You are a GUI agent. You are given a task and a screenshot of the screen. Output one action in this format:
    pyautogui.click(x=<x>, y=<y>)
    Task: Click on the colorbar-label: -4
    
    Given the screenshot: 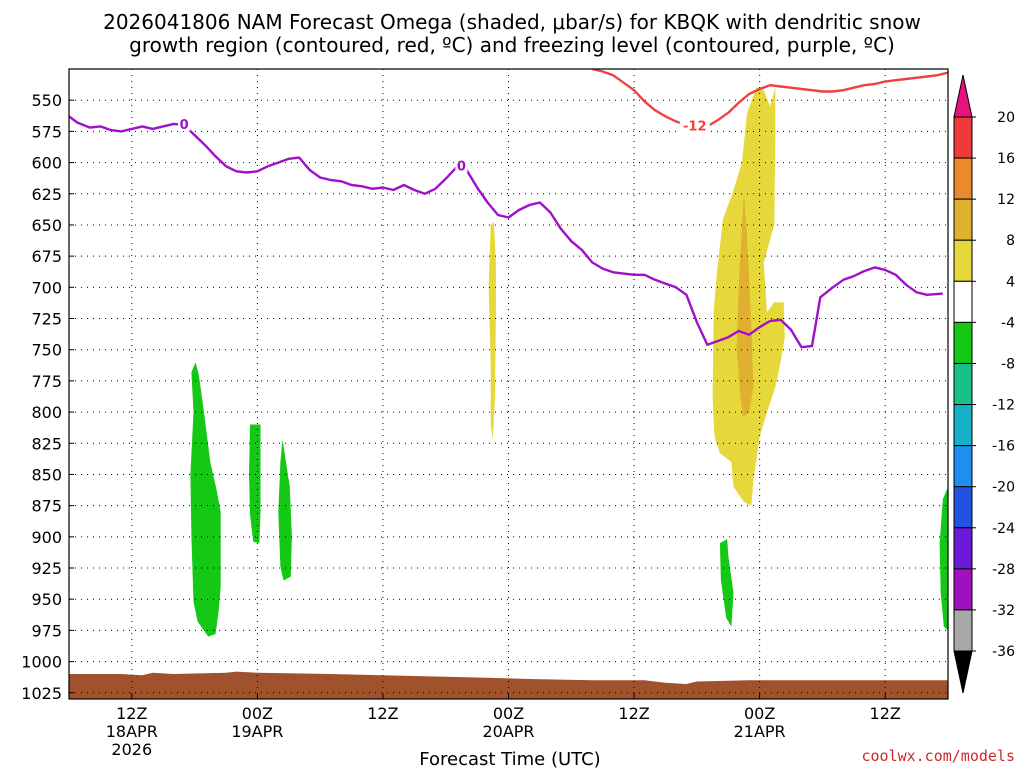 What is the action you would take?
    pyautogui.click(x=1008, y=323)
    